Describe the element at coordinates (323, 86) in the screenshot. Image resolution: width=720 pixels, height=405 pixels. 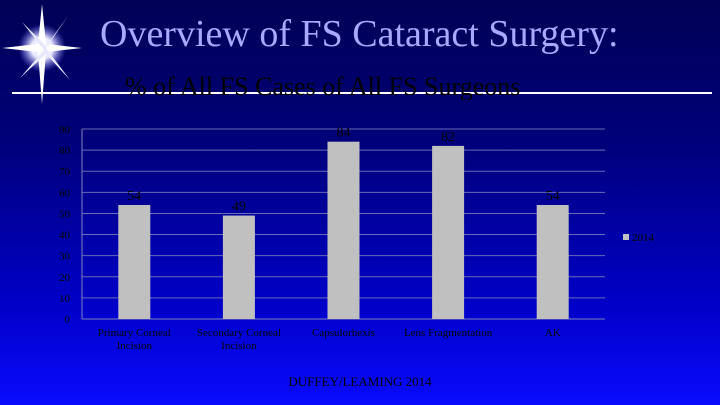
I see `slide-subtitle: % of All FS Cases of All FS Surgeons` at that location.